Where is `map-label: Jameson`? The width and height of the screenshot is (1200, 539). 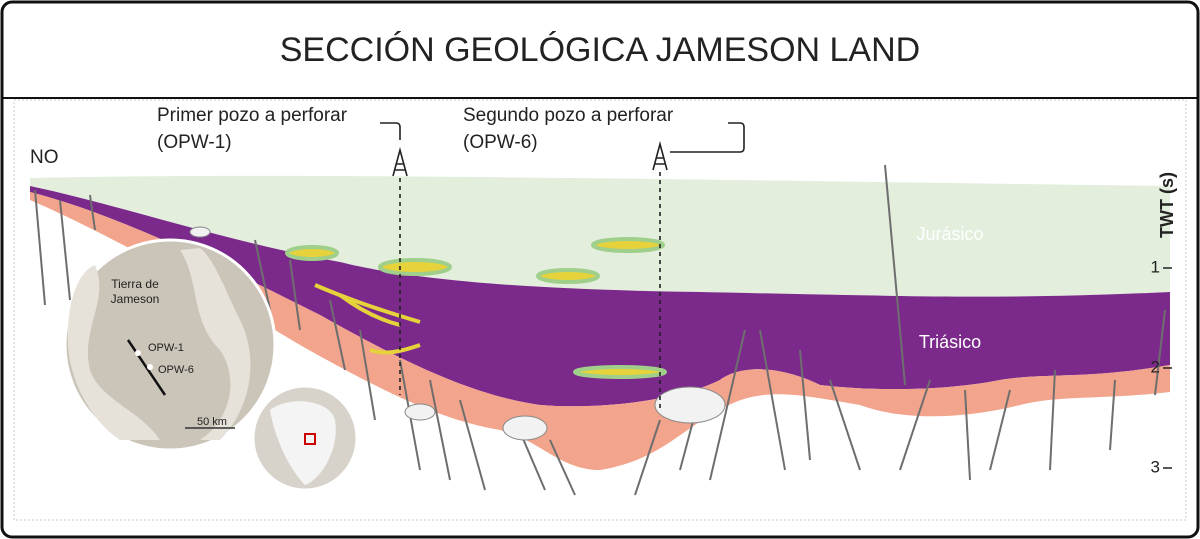
map-label: Jameson is located at coordinates (135, 299).